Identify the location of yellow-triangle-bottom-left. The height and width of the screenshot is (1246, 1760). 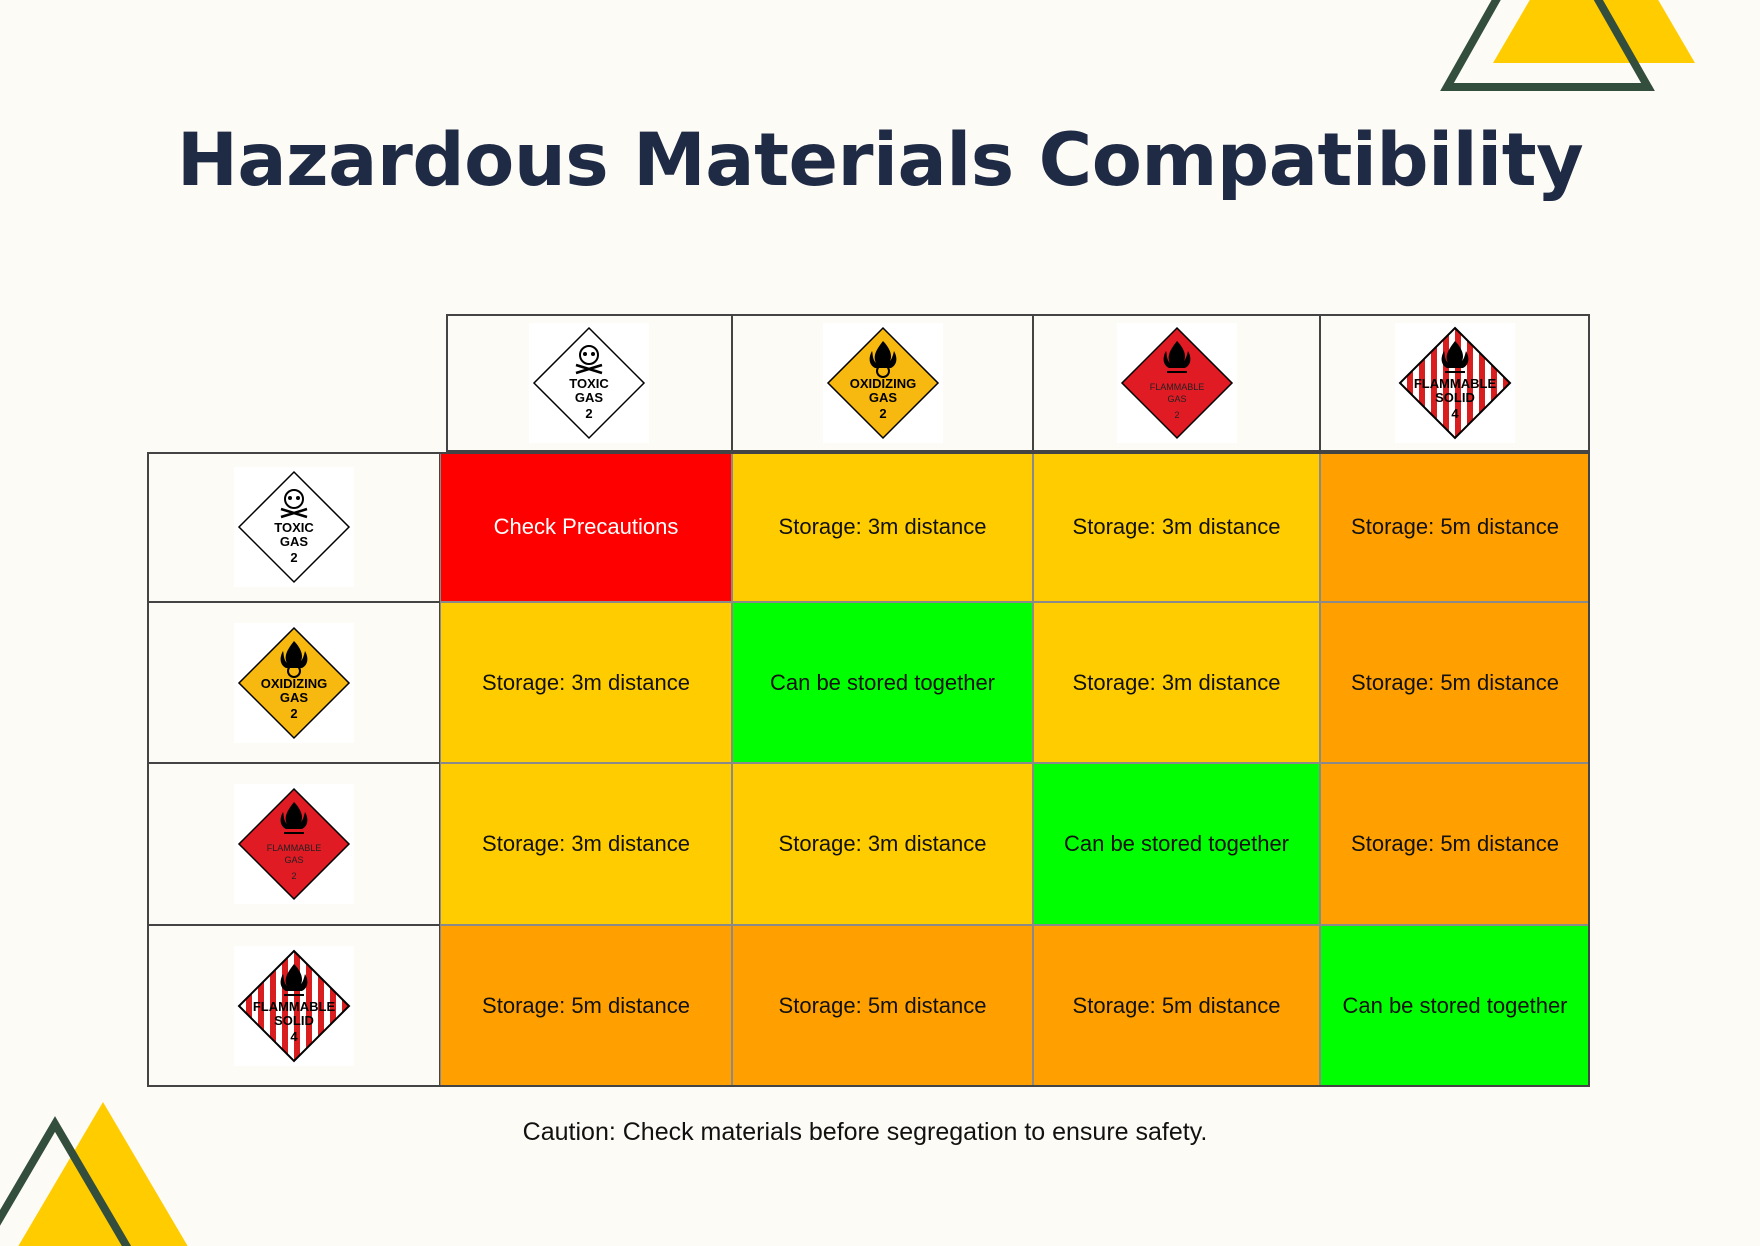
(103, 1174).